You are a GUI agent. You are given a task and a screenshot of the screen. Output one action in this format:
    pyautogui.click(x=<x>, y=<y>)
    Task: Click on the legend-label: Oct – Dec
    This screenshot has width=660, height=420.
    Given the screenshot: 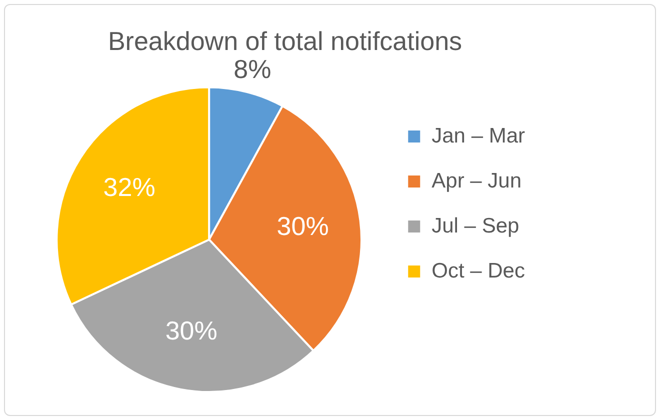 What is the action you would take?
    pyautogui.click(x=479, y=270)
    